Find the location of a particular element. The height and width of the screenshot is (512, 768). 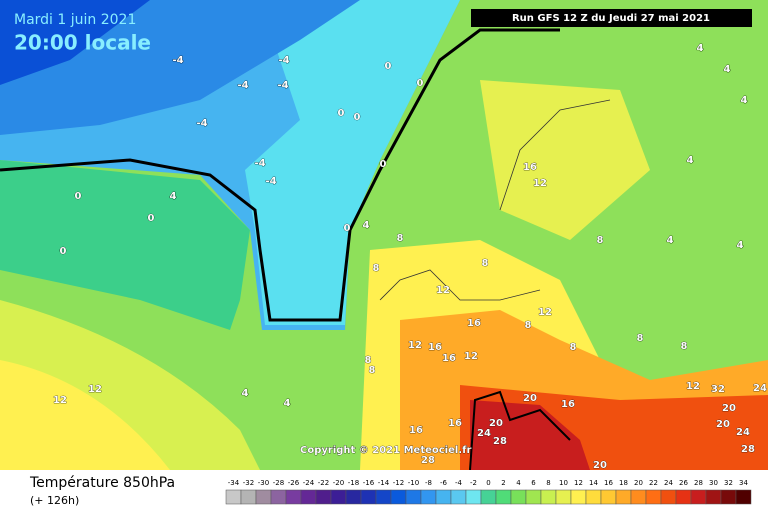

run-text: Run GFS 12 Z du Jeudi 27 mai 2021 is located at coordinates (611, 18).